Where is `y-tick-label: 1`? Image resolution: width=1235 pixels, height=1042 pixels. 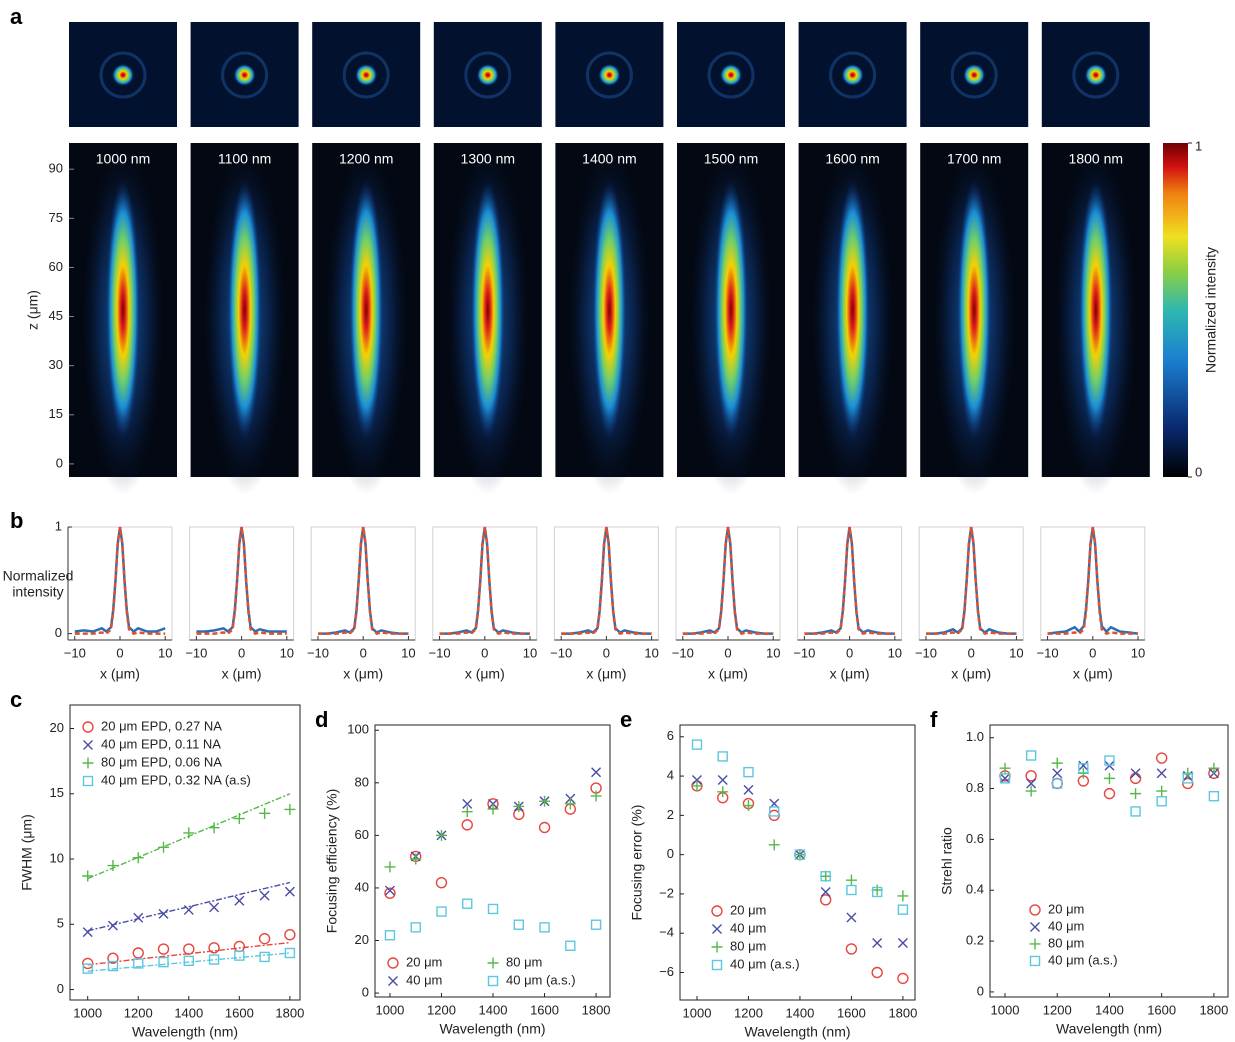 y-tick-label: 1 is located at coordinates (58, 525).